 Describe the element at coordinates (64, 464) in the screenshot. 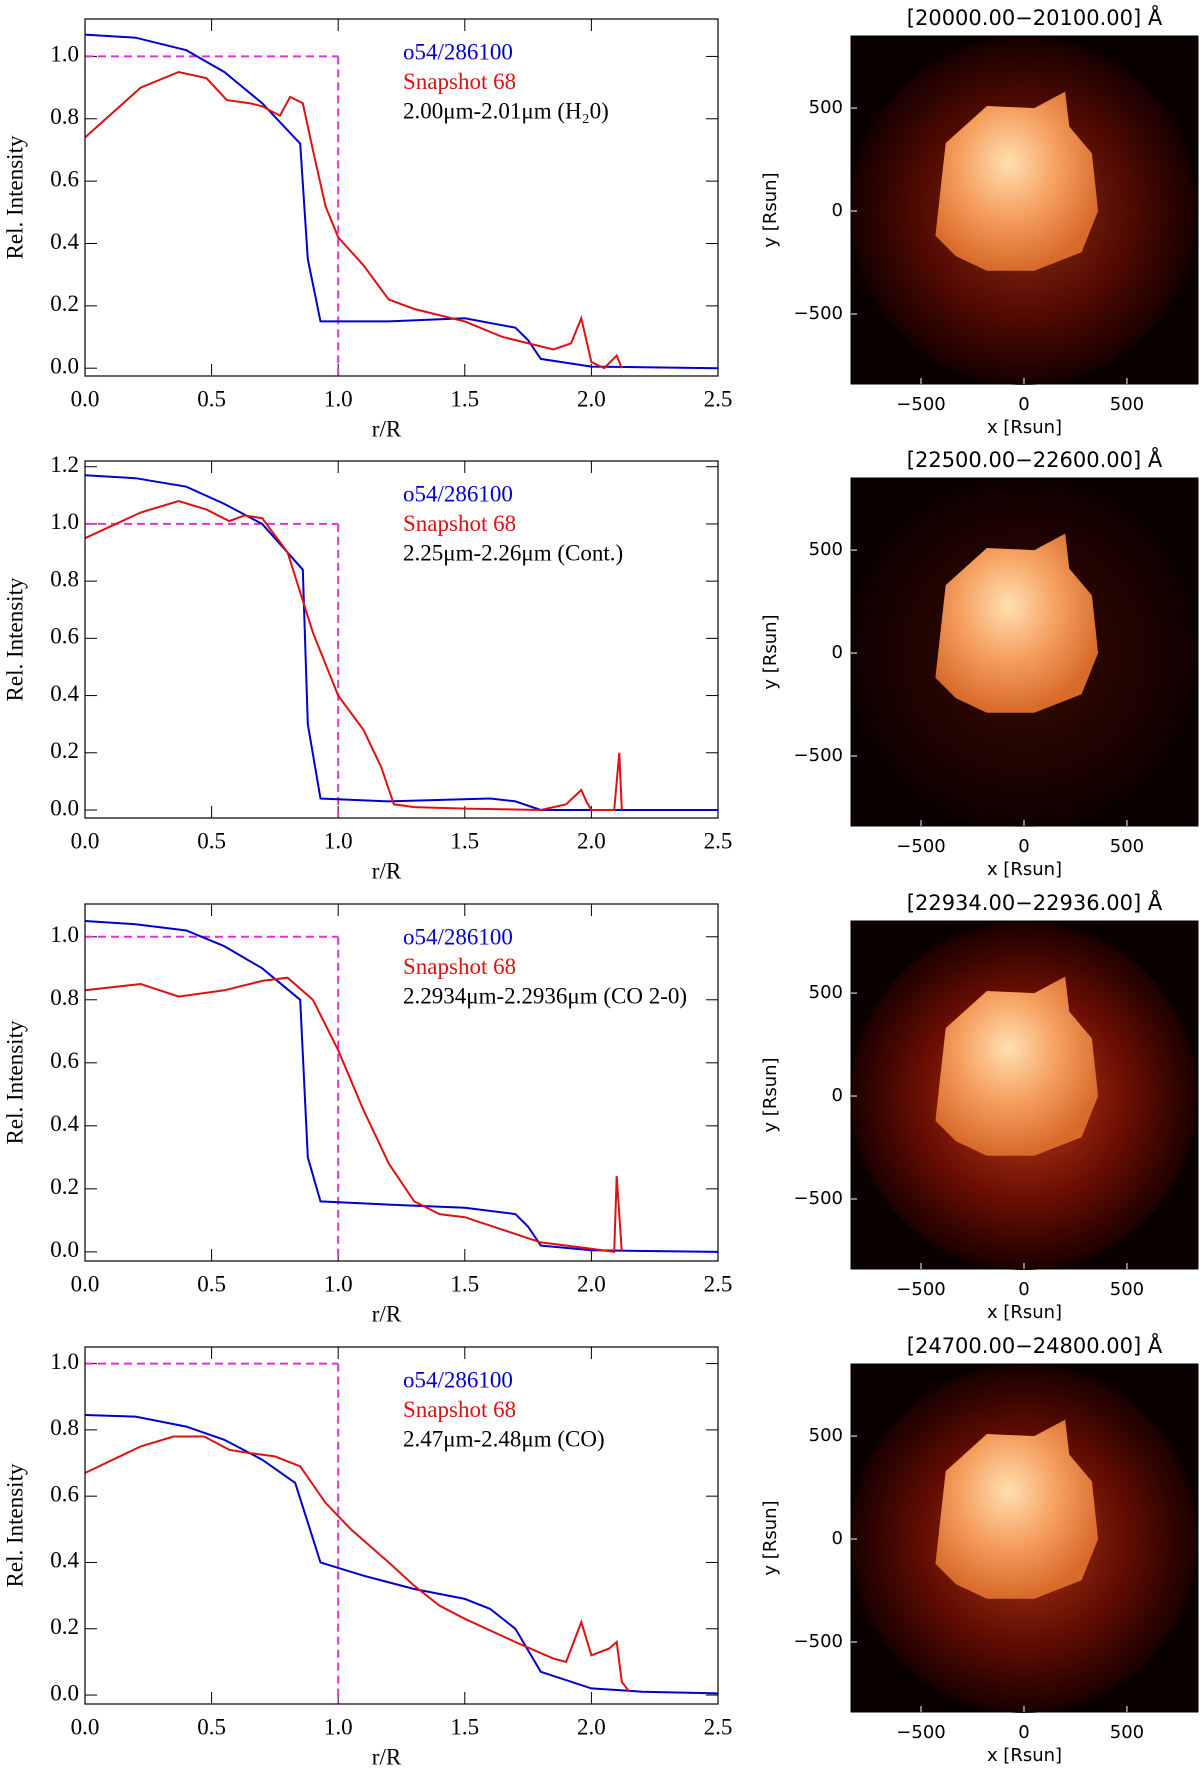

I see `y-tick-label: 1.2` at that location.